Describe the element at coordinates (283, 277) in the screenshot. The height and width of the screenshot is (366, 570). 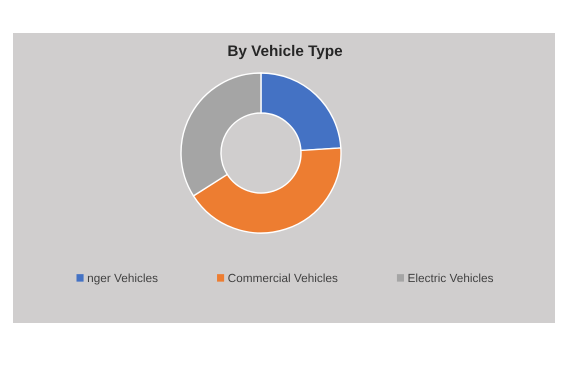
I see `legend-label: Commercial Vehicles` at that location.